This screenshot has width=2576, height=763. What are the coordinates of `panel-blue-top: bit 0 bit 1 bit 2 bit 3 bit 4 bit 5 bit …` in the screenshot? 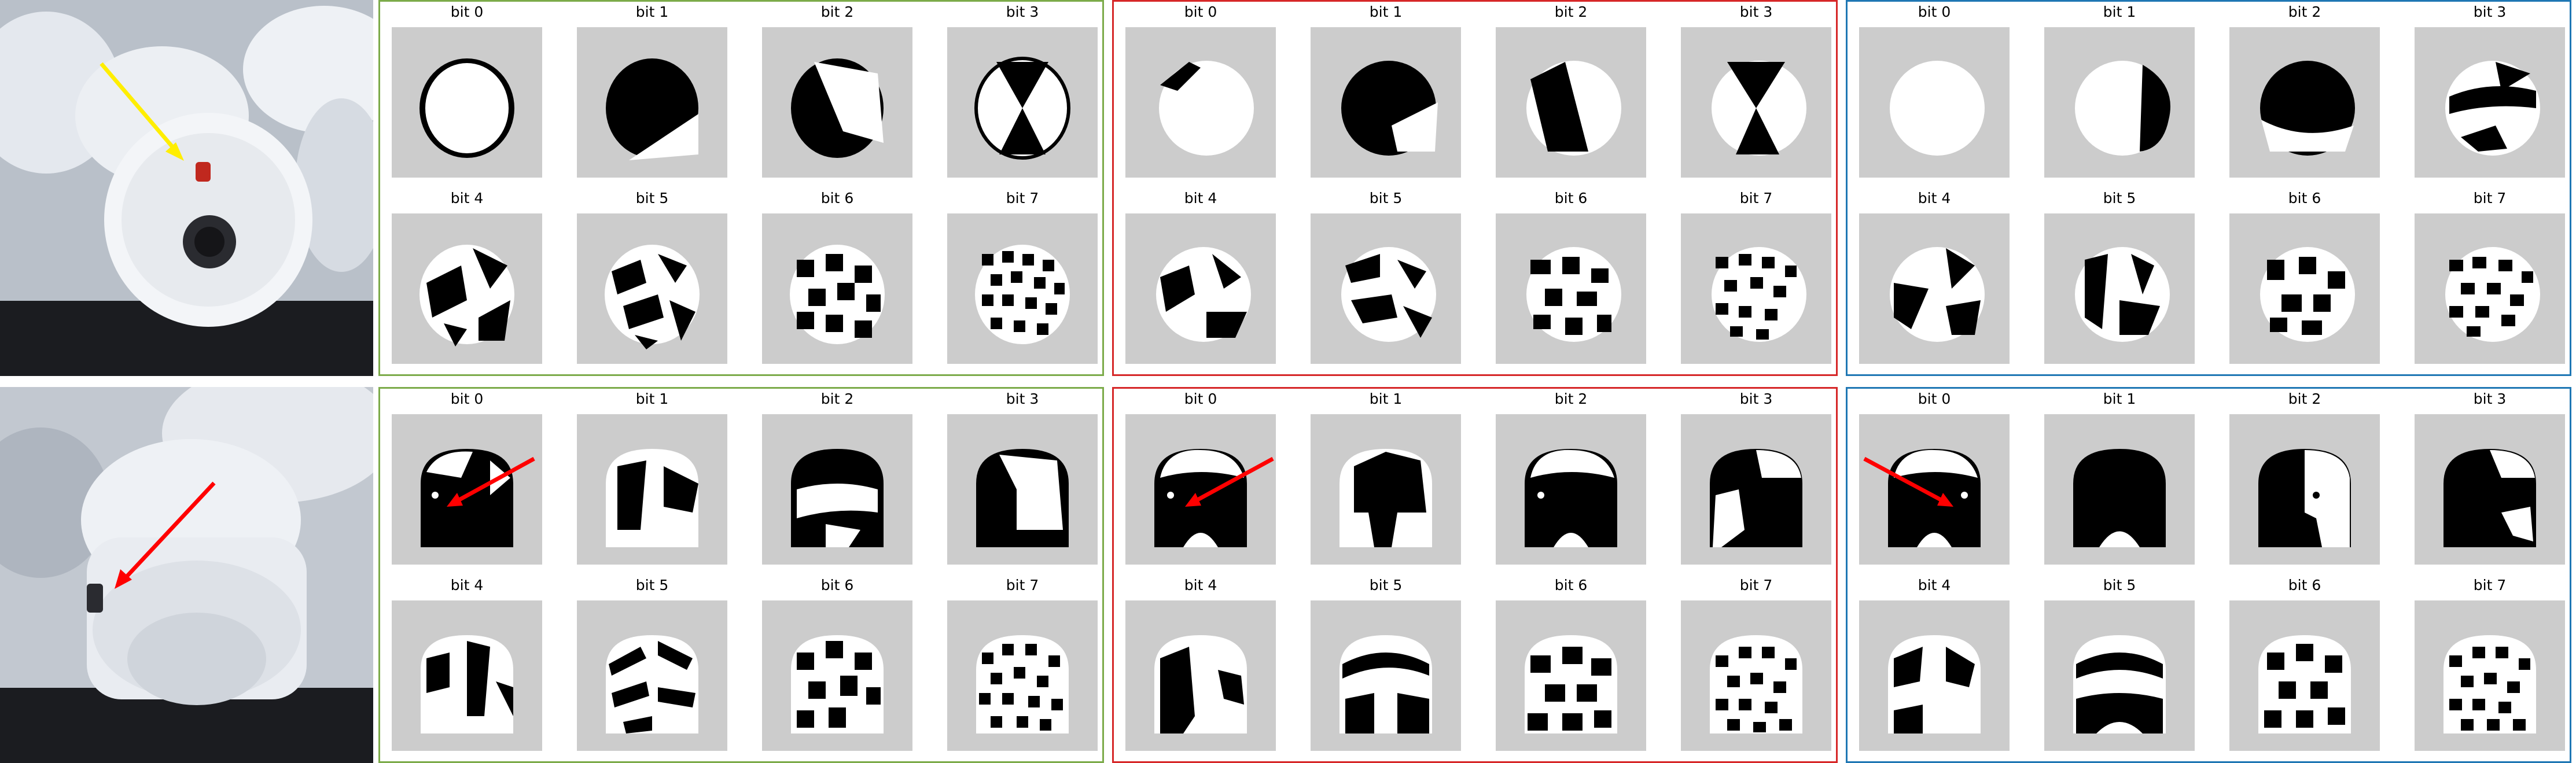 It's located at (2208, 188).